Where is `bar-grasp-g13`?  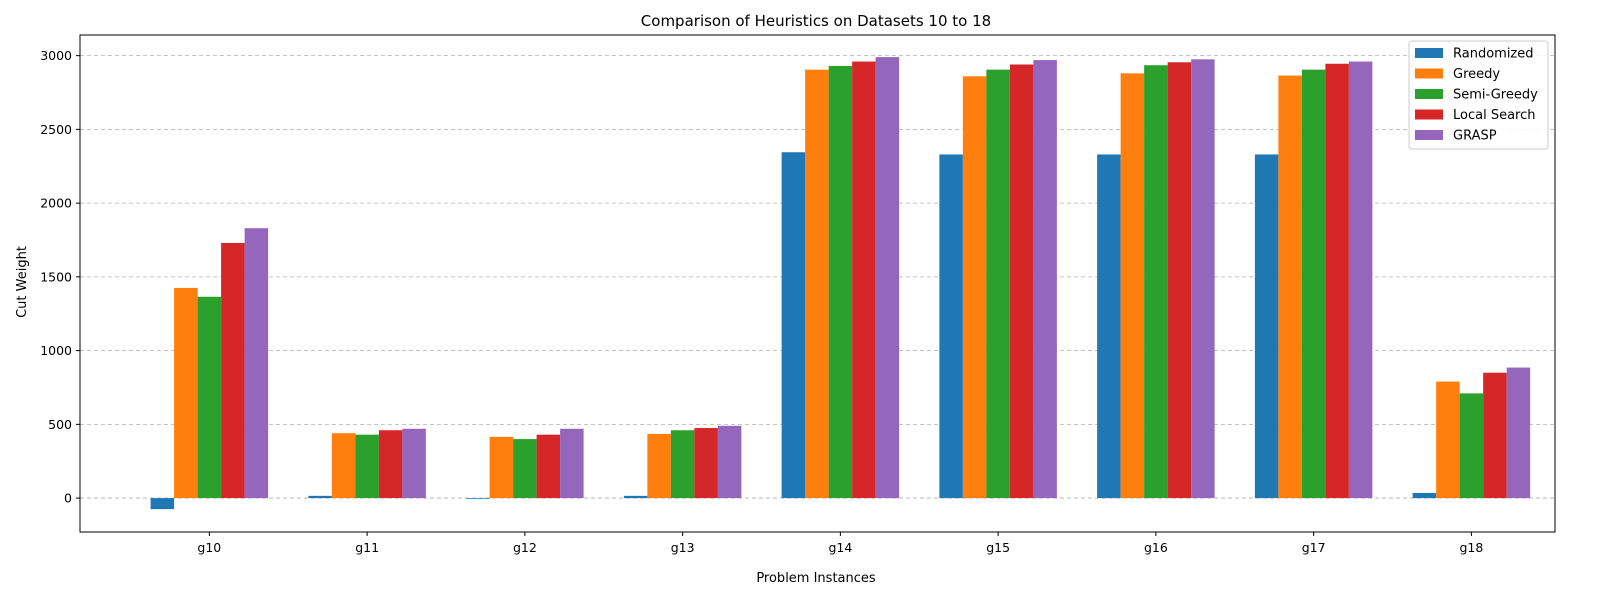
bar-grasp-g13 is located at coordinates (729, 462).